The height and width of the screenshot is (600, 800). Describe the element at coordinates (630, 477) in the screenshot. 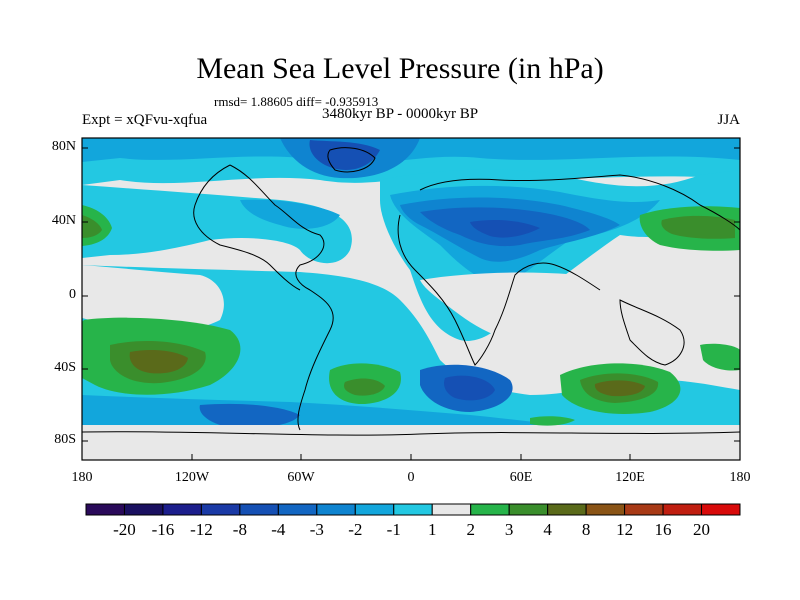

I see `lon-tick-label: 120E` at that location.